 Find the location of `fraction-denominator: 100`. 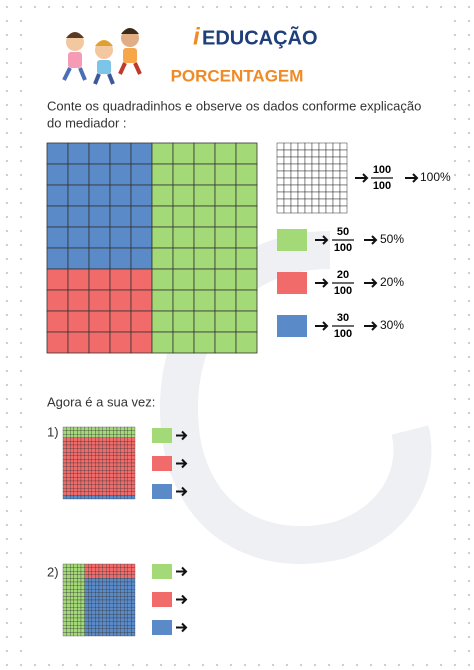

fraction-denominator: 100 is located at coordinates (343, 248).